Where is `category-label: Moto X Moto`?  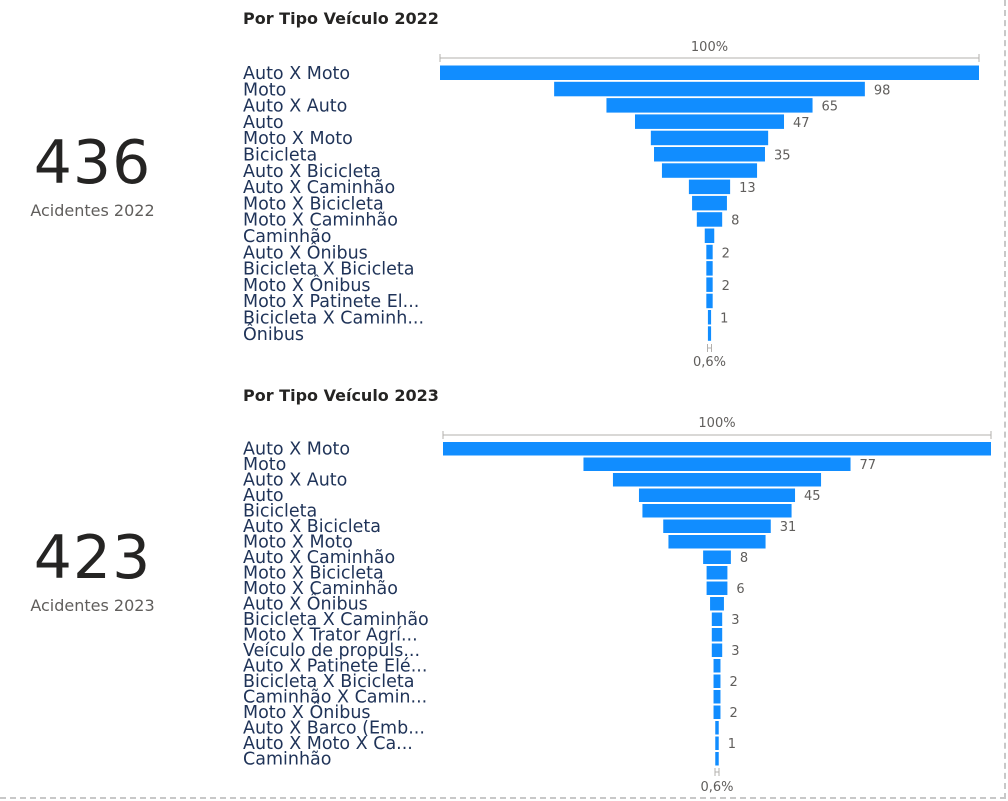 category-label: Moto X Moto is located at coordinates (298, 543).